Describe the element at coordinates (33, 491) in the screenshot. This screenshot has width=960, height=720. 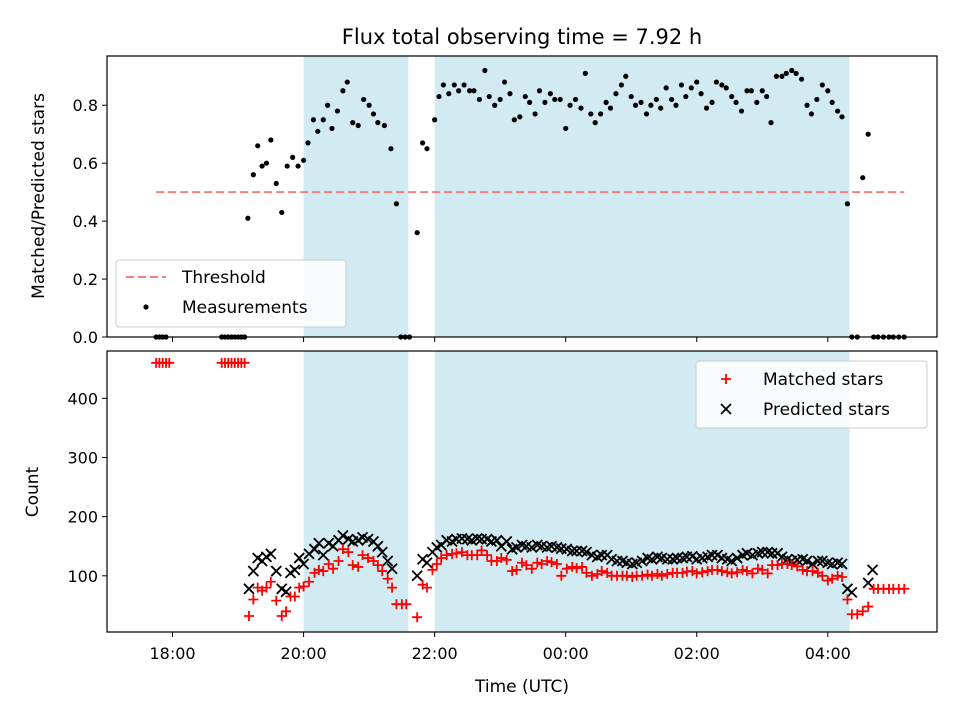
I see `bottom-y-axis-label: Count` at that location.